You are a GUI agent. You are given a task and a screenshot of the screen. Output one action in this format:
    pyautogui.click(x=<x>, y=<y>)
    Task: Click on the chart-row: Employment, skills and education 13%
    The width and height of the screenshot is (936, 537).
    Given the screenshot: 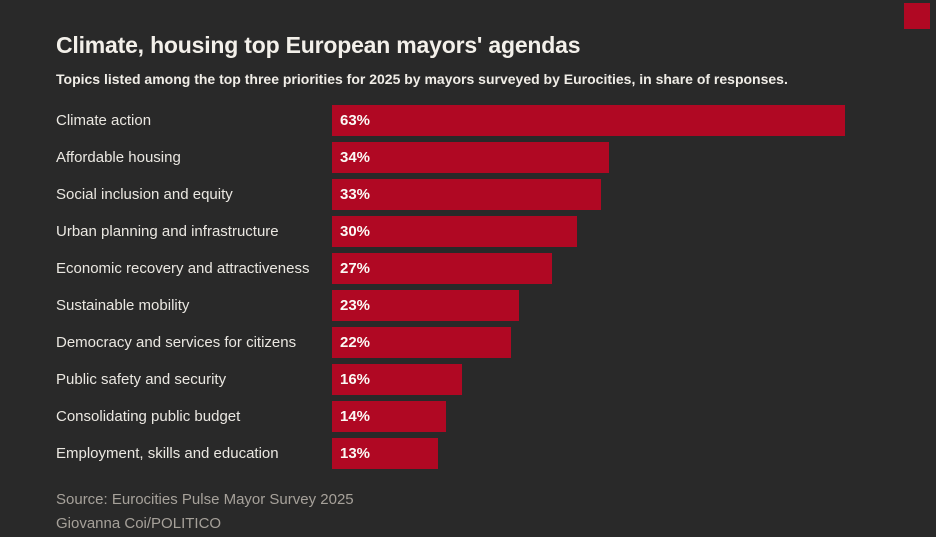 What is the action you would take?
    pyautogui.click(x=486, y=453)
    